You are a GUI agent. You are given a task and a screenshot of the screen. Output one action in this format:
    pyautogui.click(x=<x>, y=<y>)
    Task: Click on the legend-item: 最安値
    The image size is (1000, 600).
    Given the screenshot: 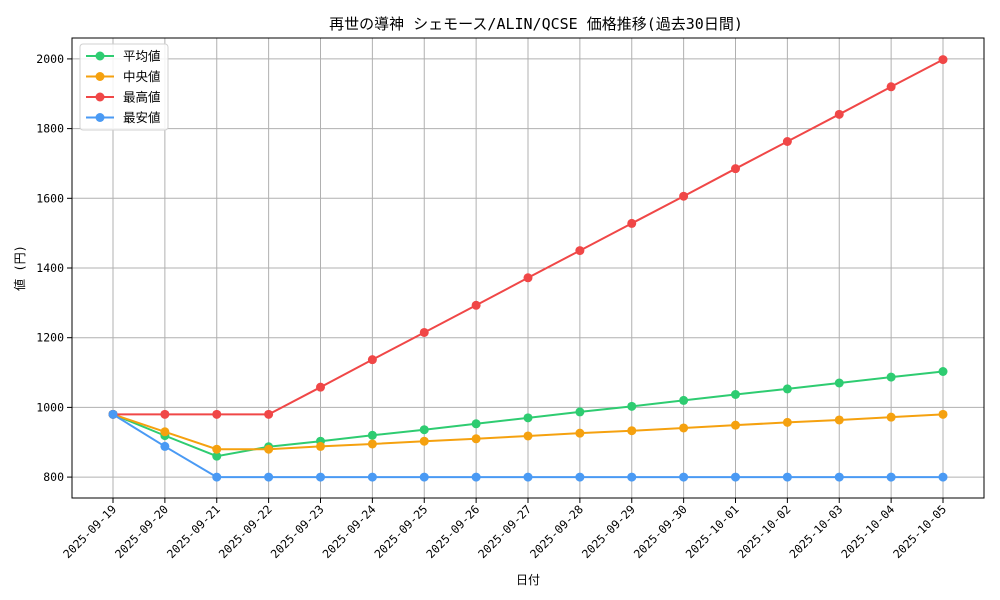 What is the action you would take?
    pyautogui.click(x=123, y=117)
    